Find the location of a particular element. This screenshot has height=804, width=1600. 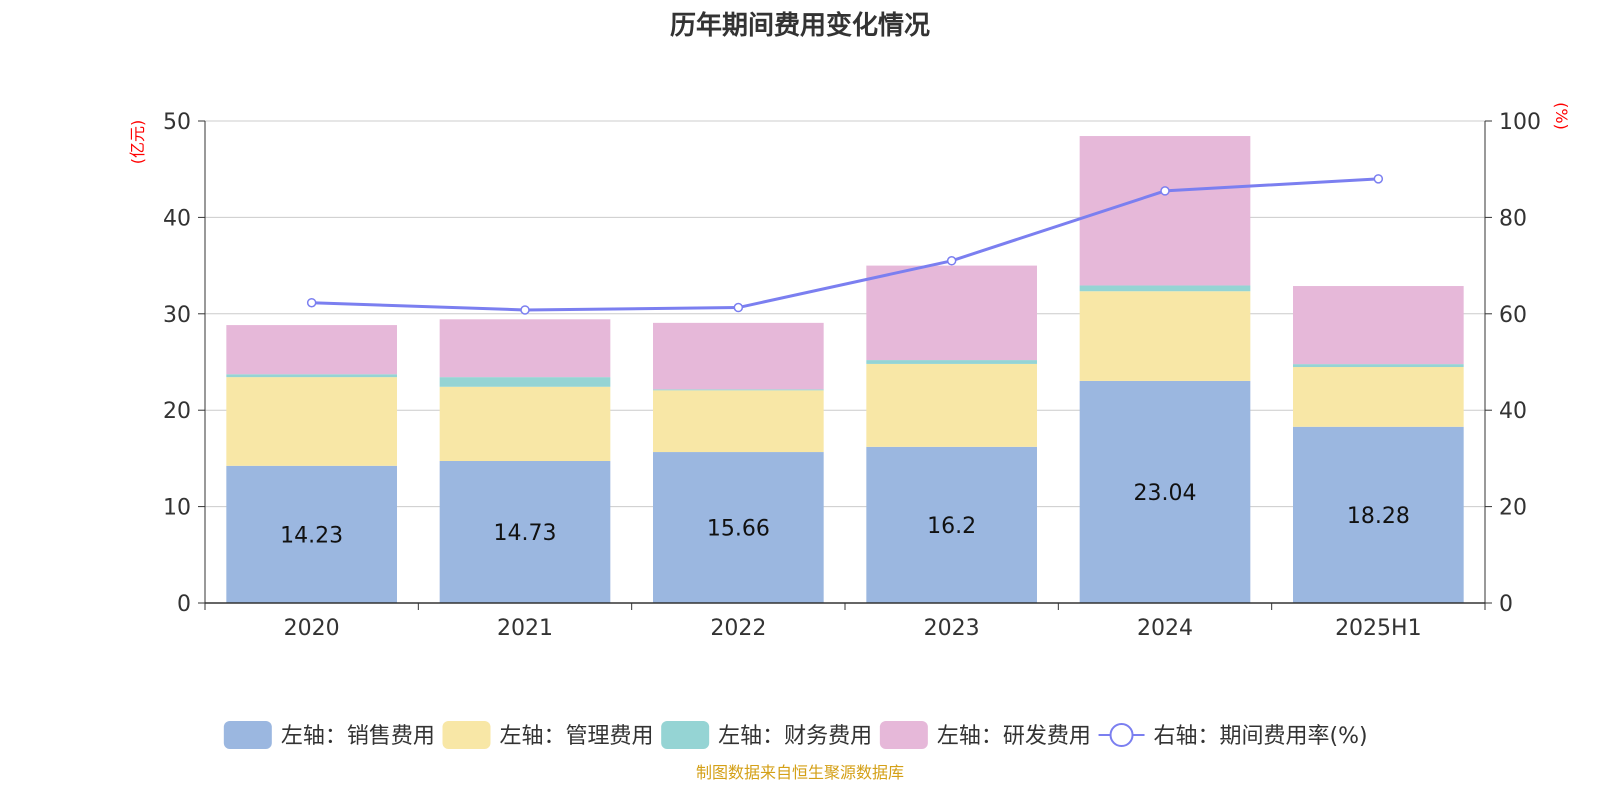

legend-item: 左轴：销售费用 is located at coordinates (329, 735).